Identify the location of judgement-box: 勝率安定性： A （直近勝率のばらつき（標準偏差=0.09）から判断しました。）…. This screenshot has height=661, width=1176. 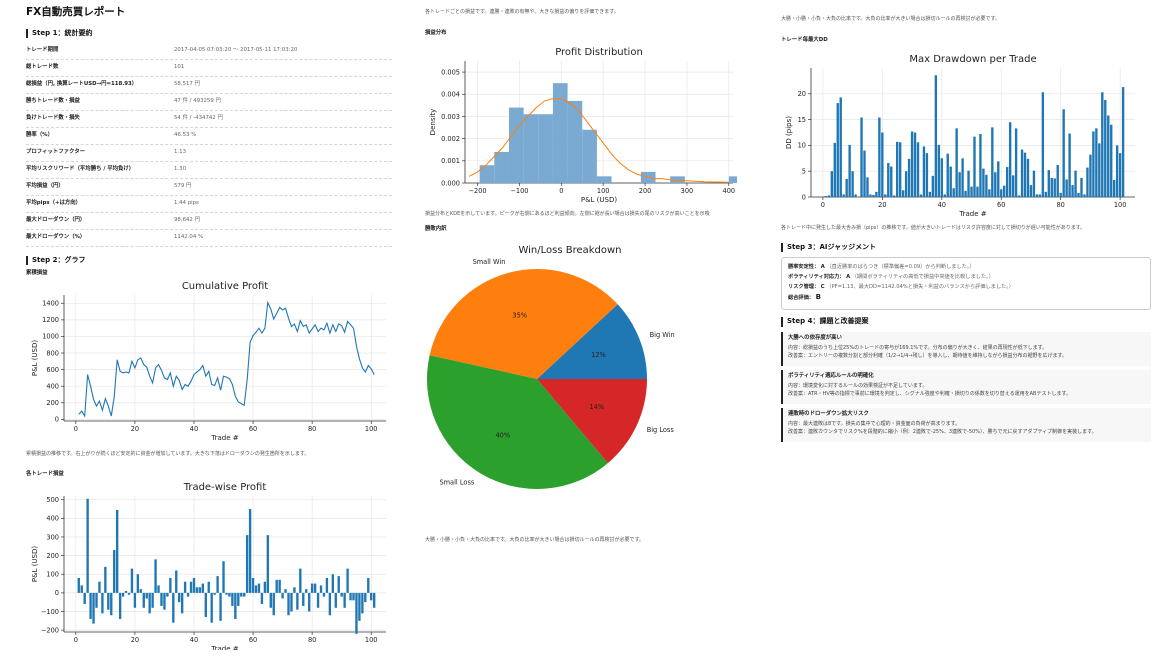
(966, 284).